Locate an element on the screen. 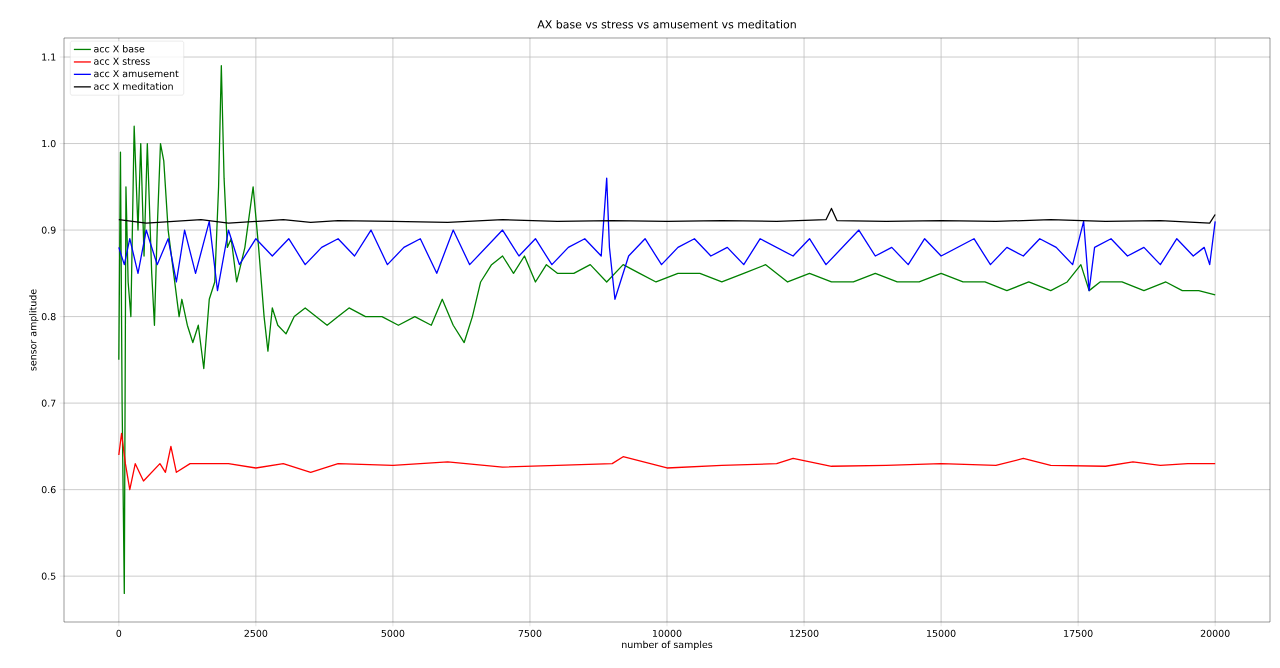 Image resolution: width=1280 pixels, height=668 pixels. x-tick-label: 2500 is located at coordinates (256, 633).